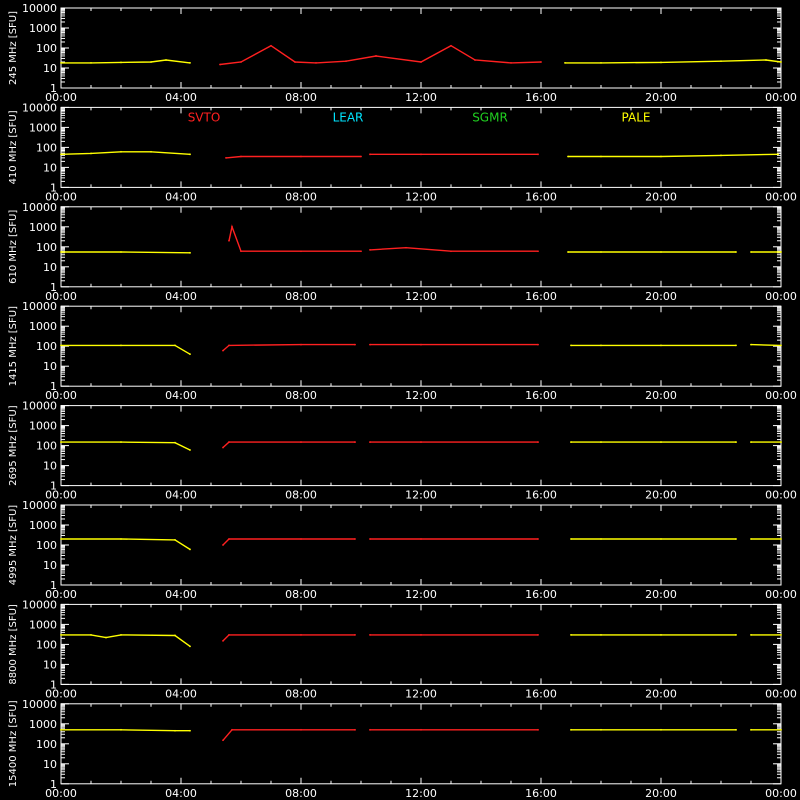 This screenshot has height=800, width=800. What do you see at coordinates (204, 117) in the screenshot?
I see `legend-svto: SVTO` at bounding box center [204, 117].